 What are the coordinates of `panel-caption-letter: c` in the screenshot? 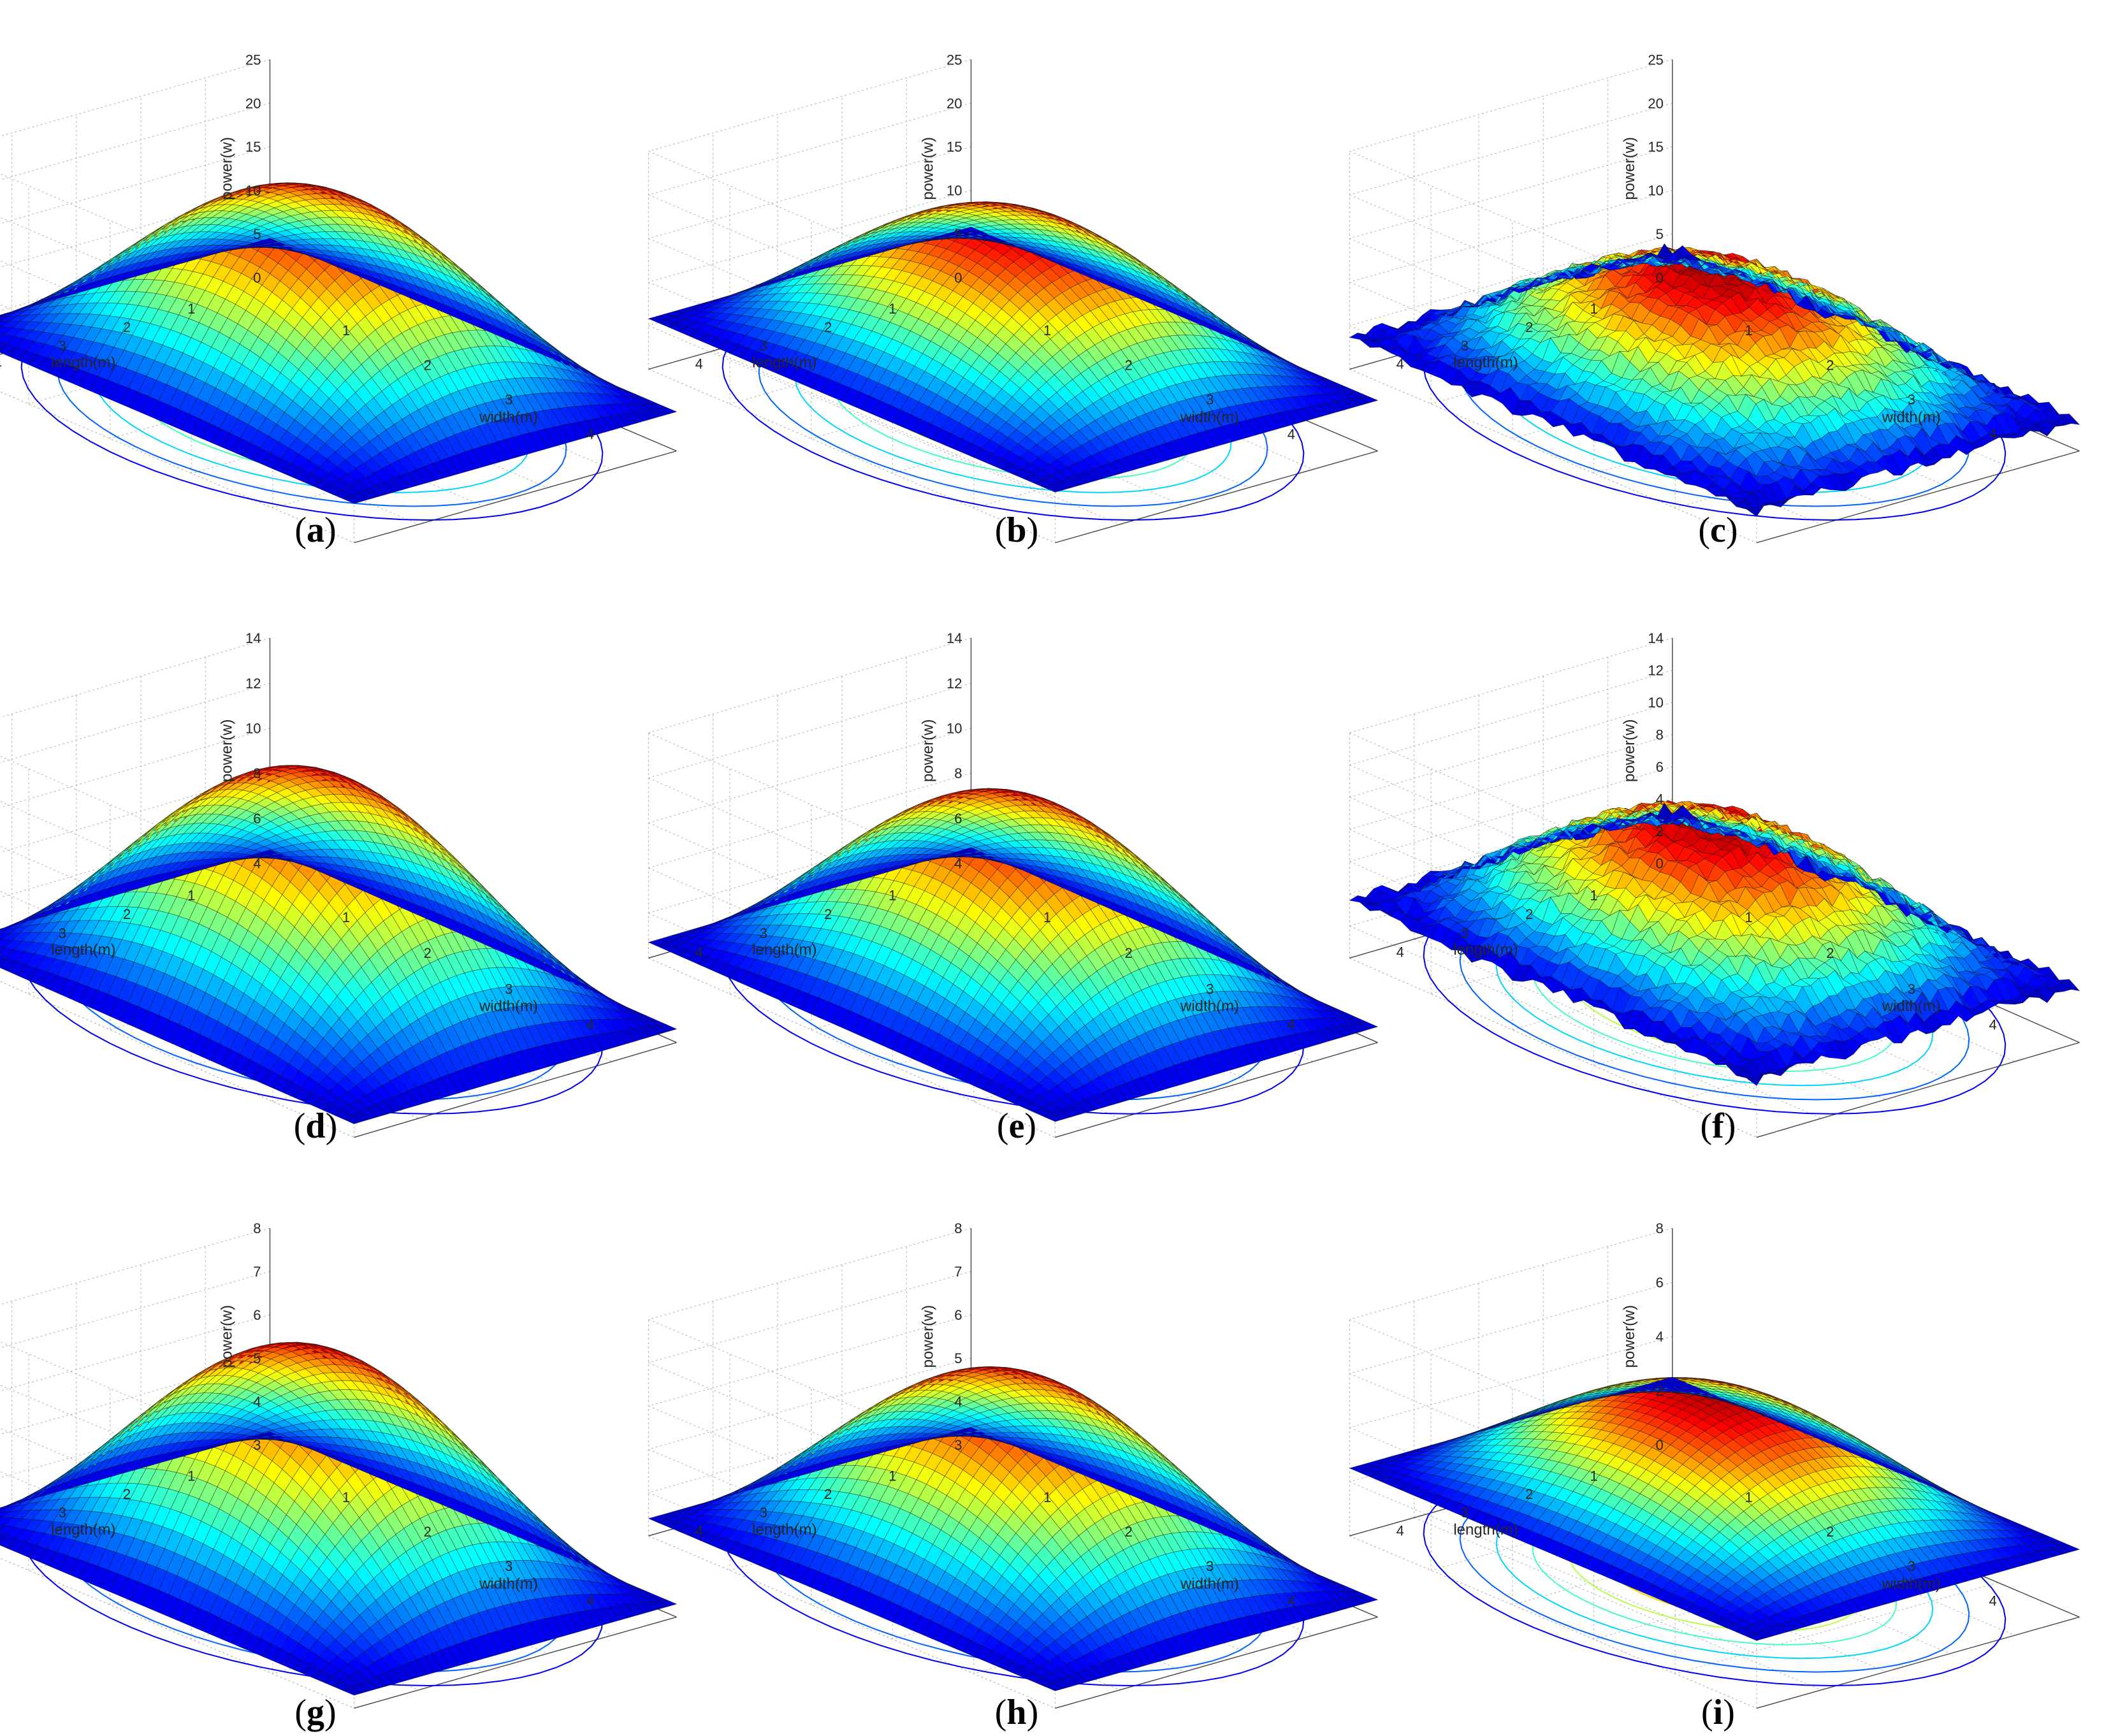 It's located at (1718, 530).